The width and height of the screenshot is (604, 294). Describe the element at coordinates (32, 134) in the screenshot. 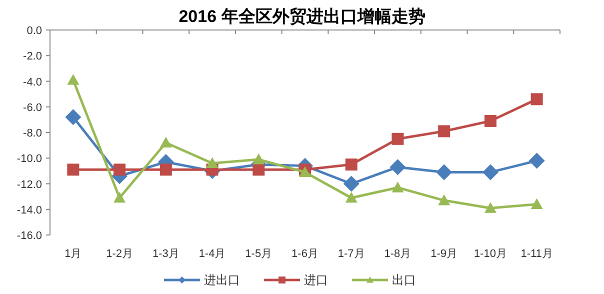

I see `y-tick-label: -8.0` at that location.